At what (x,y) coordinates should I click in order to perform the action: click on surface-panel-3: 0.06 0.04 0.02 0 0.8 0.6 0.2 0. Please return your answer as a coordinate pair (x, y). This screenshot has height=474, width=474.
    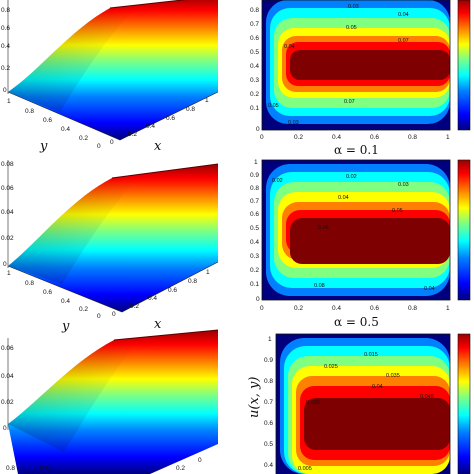
    Looking at the image, I should click on (110, 401).